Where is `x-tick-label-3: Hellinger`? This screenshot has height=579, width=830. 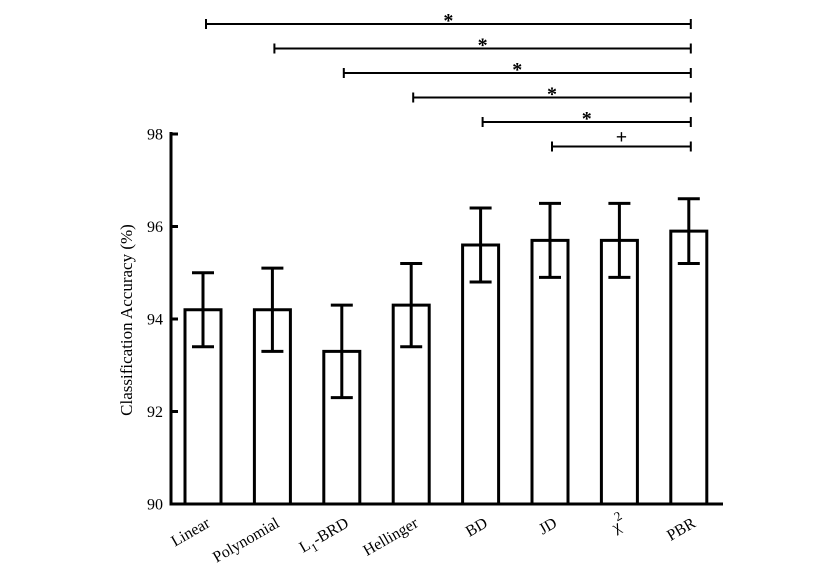
x-tick-label-3: Hellinger is located at coordinates (390, 536).